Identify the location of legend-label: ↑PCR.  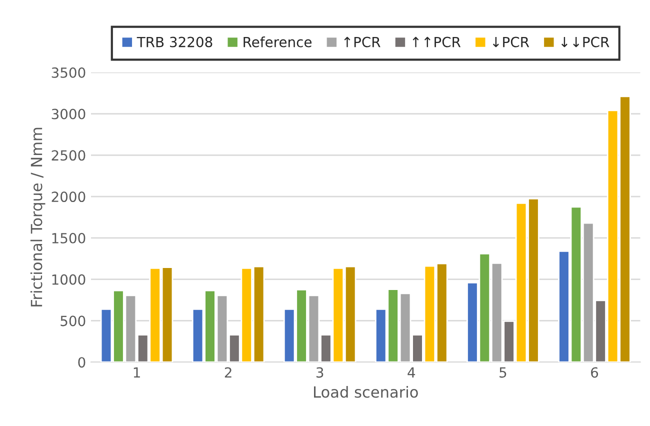
(362, 42).